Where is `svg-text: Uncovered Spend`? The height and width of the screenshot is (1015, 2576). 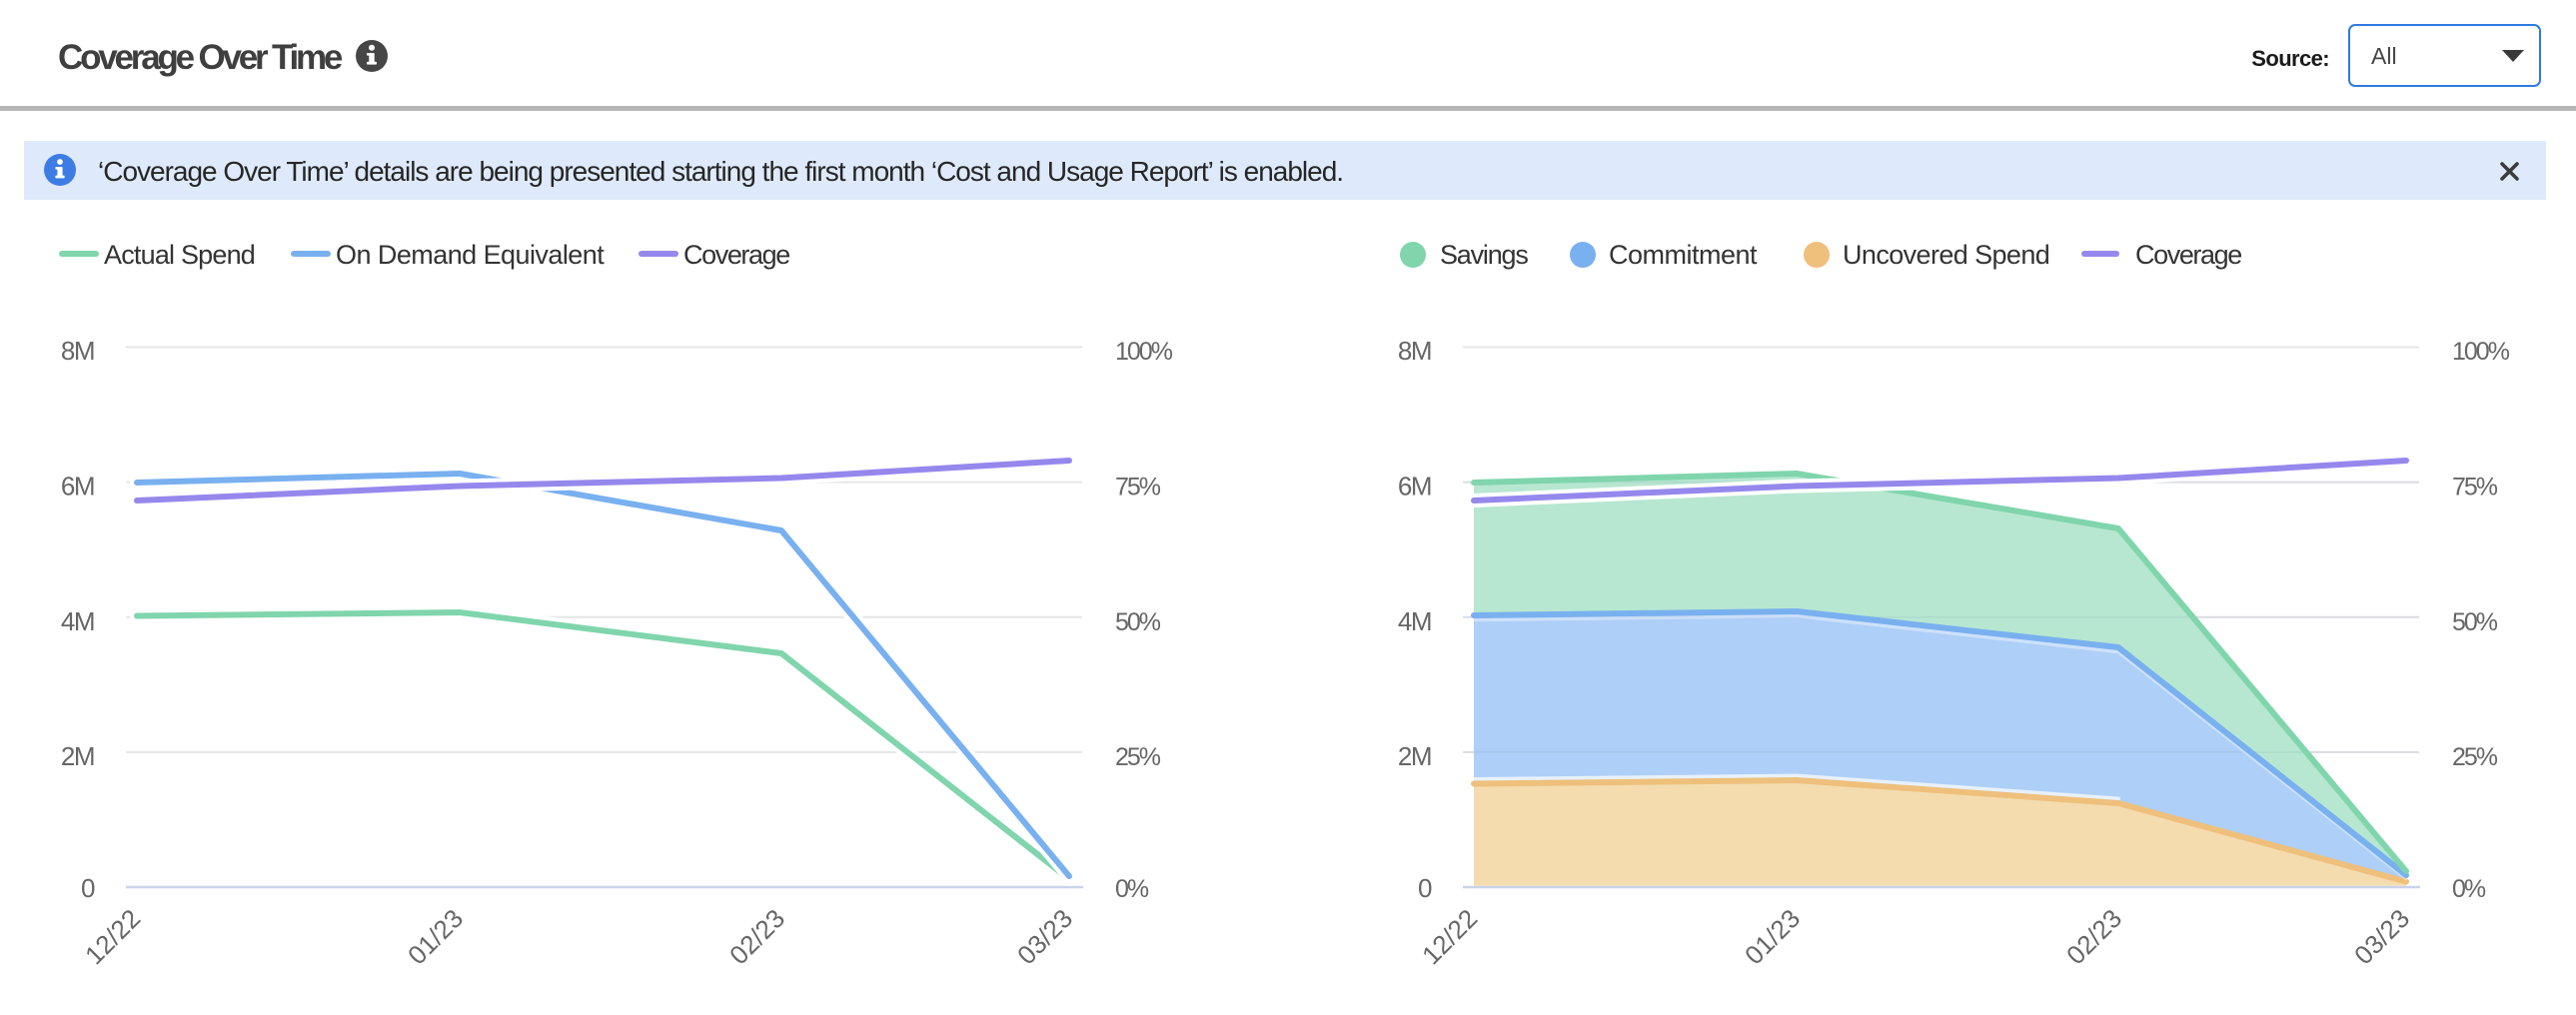 svg-text: Uncovered Spend is located at coordinates (1946, 255).